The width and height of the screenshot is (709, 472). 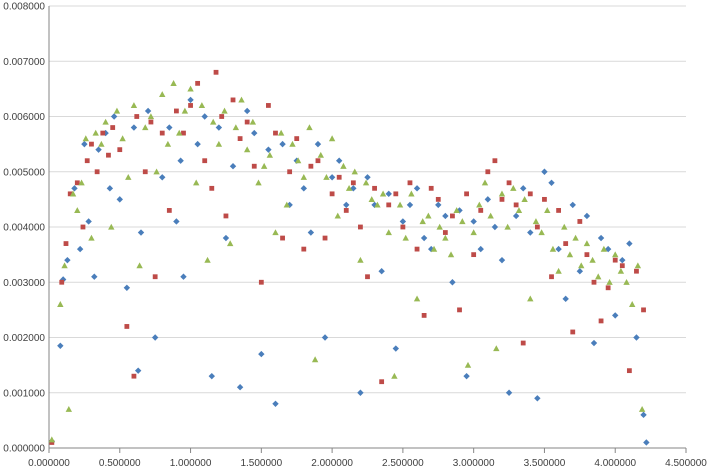 What do you see at coordinates (332, 463) in the screenshot?
I see `x-tick-label: 2.000000` at bounding box center [332, 463].